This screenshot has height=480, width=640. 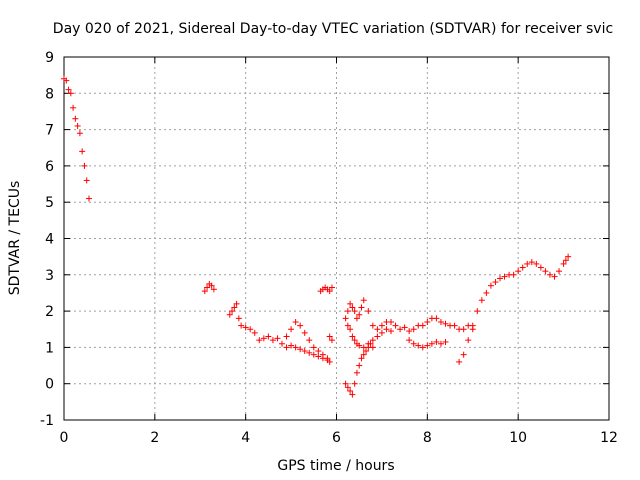 What do you see at coordinates (335, 466) in the screenshot?
I see `x-axis-label: GPS time / hours` at bounding box center [335, 466].